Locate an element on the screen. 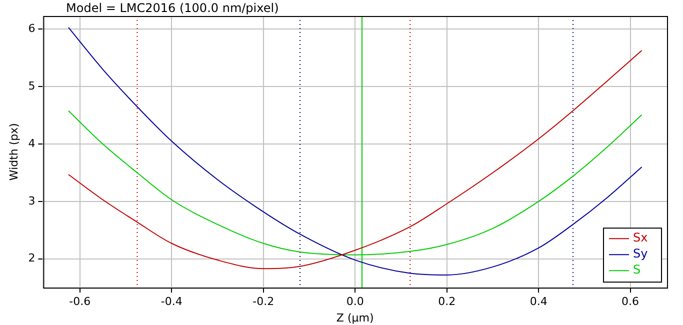  x-tick-label: -0.4 is located at coordinates (171, 301).